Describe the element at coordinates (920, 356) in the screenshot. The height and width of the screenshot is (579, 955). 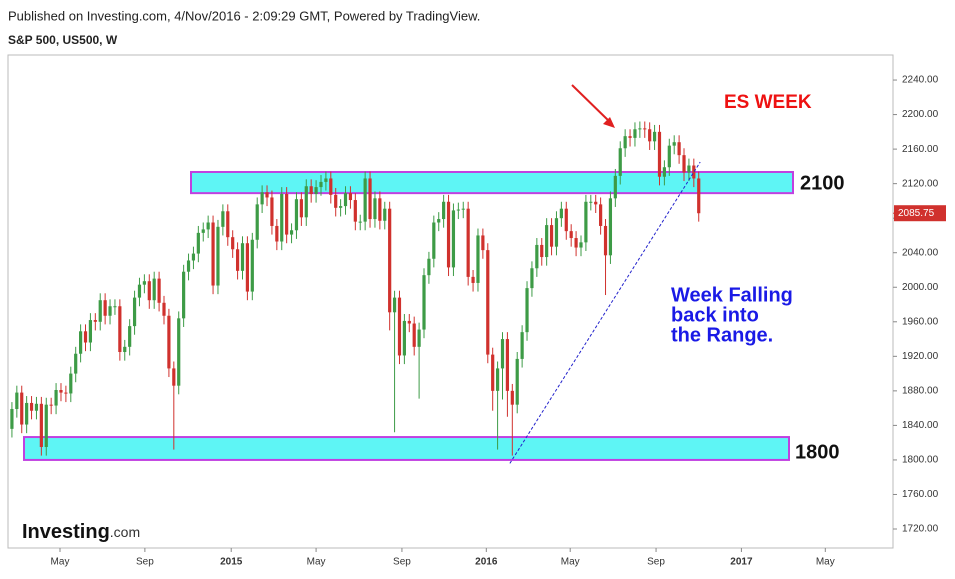
I see `y-tick-label: 1920.00` at that location.